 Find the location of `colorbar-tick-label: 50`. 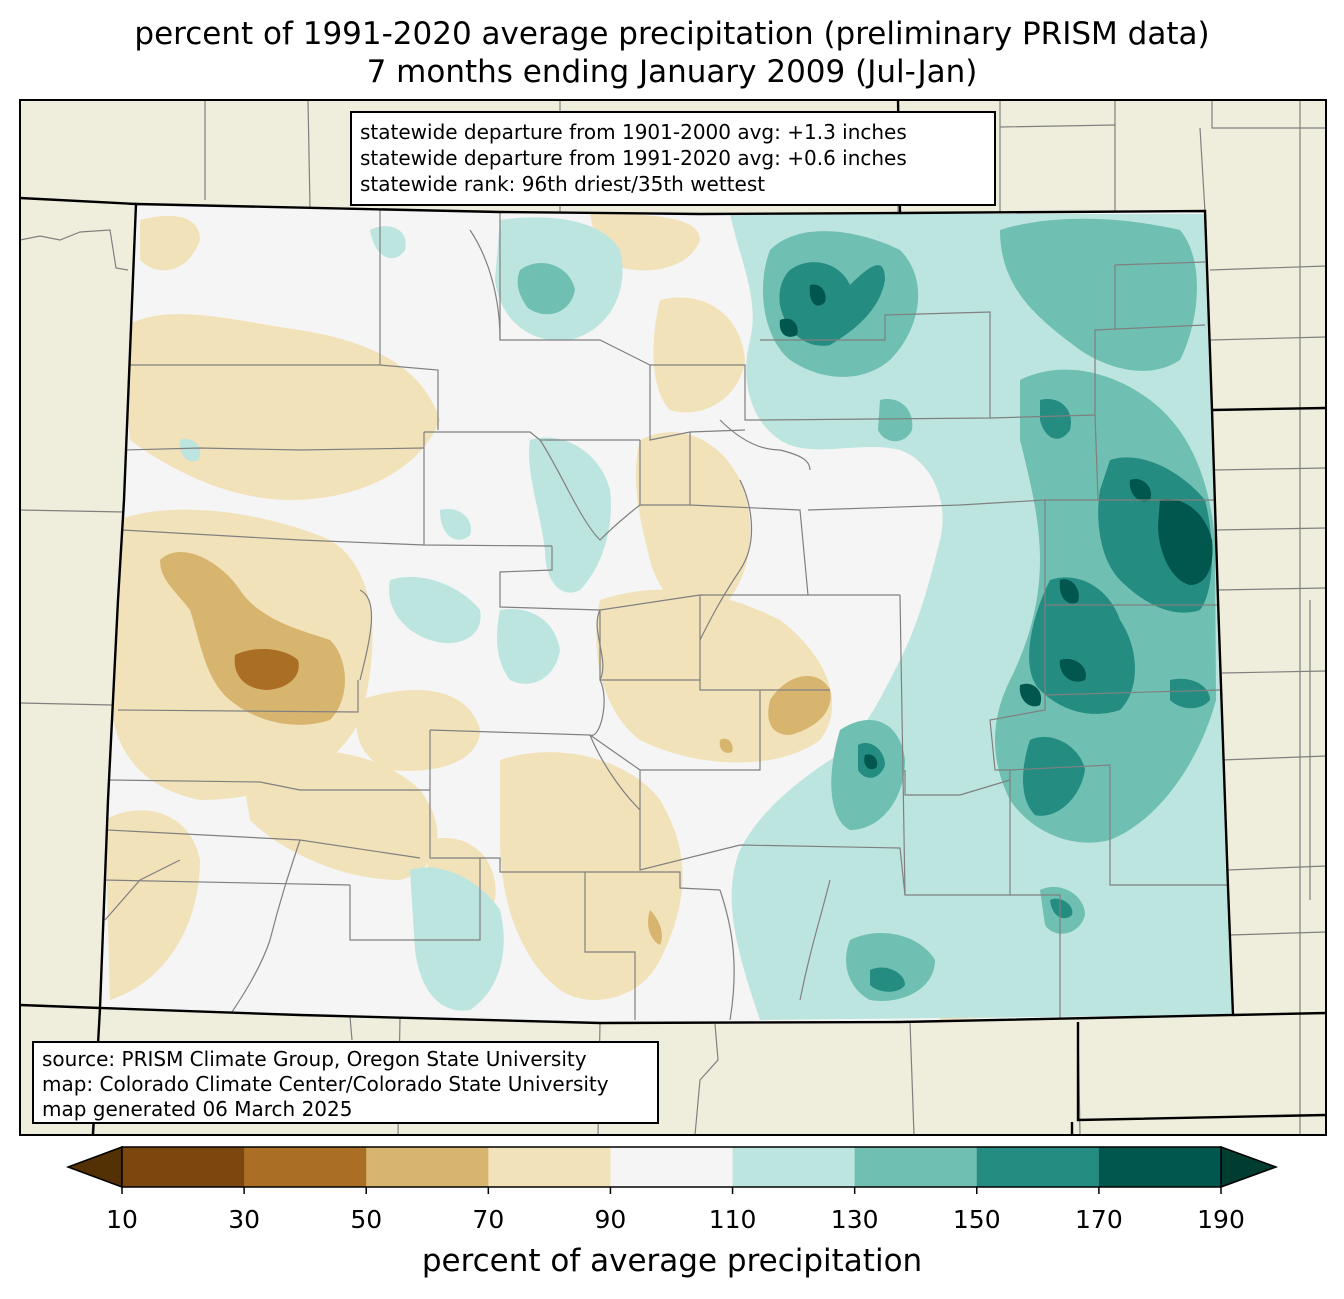

colorbar-tick-label: 50 is located at coordinates (366, 1219).